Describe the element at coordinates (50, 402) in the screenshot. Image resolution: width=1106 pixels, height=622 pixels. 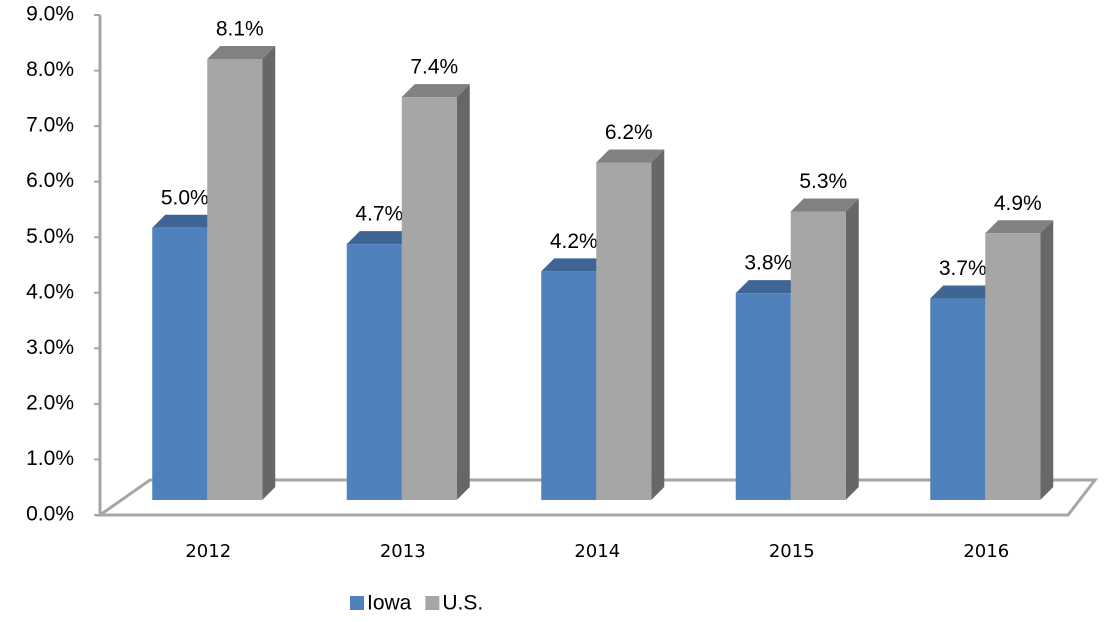
I see `y-tick-label: 2.0%` at that location.